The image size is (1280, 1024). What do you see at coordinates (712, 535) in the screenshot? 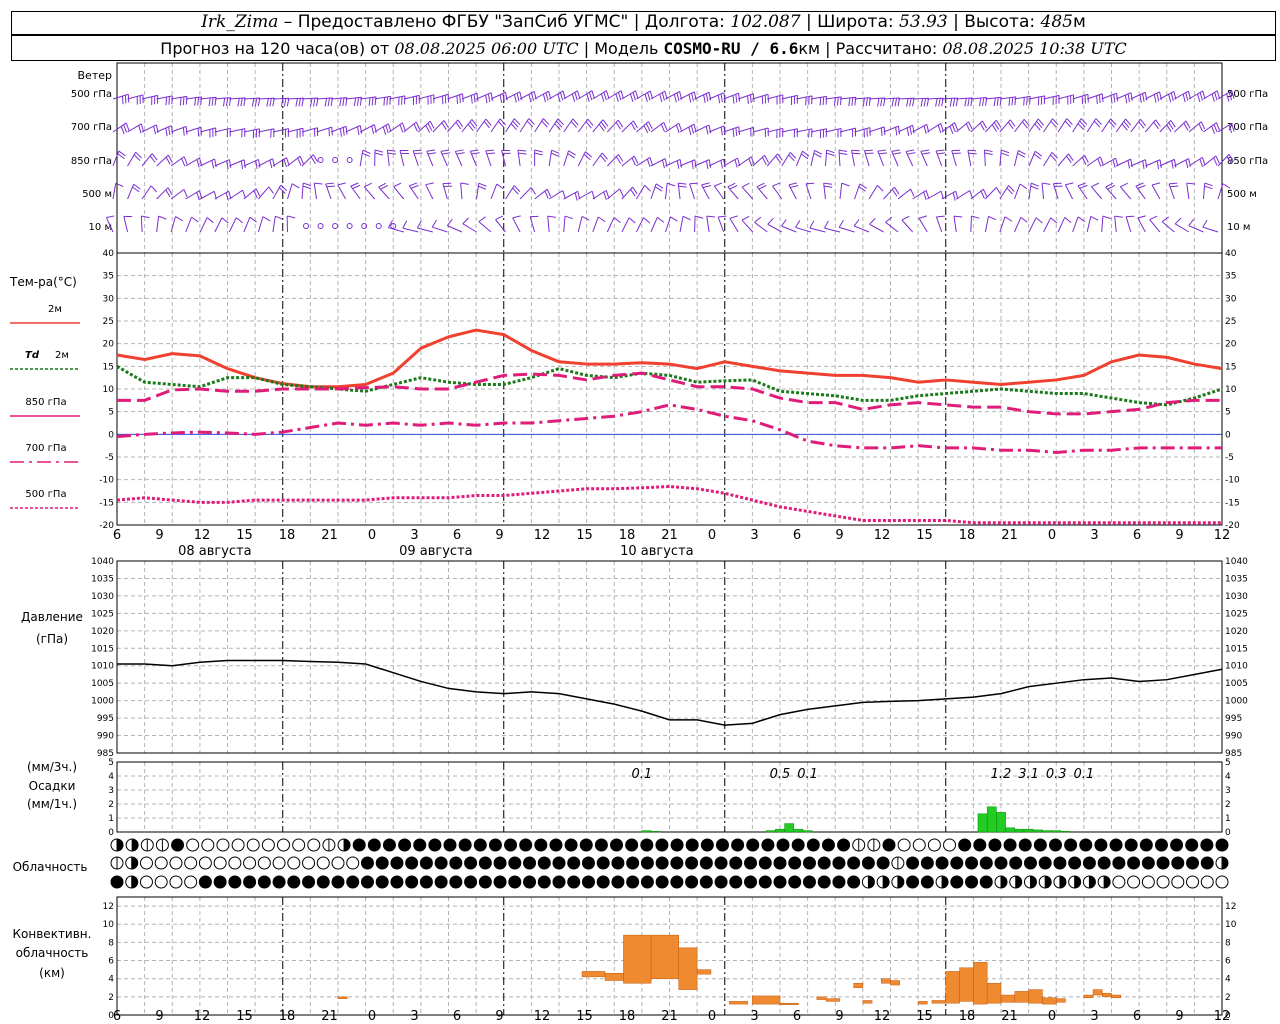
I see `hour-tick: 0` at bounding box center [712, 535].